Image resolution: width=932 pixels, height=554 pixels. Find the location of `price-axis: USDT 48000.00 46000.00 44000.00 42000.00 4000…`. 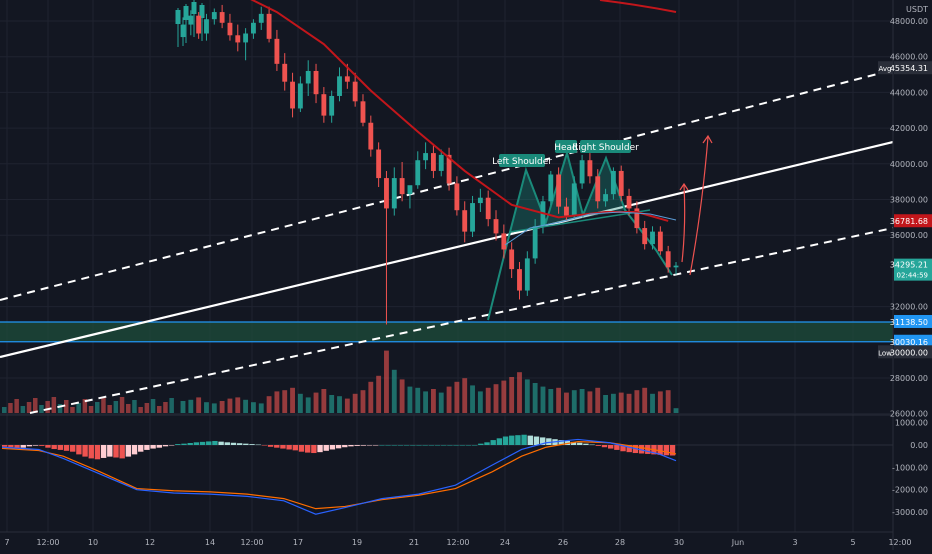

price-axis: USDT 48000.00 46000.00 44000.00 42000.00 4000… is located at coordinates (905, 275).